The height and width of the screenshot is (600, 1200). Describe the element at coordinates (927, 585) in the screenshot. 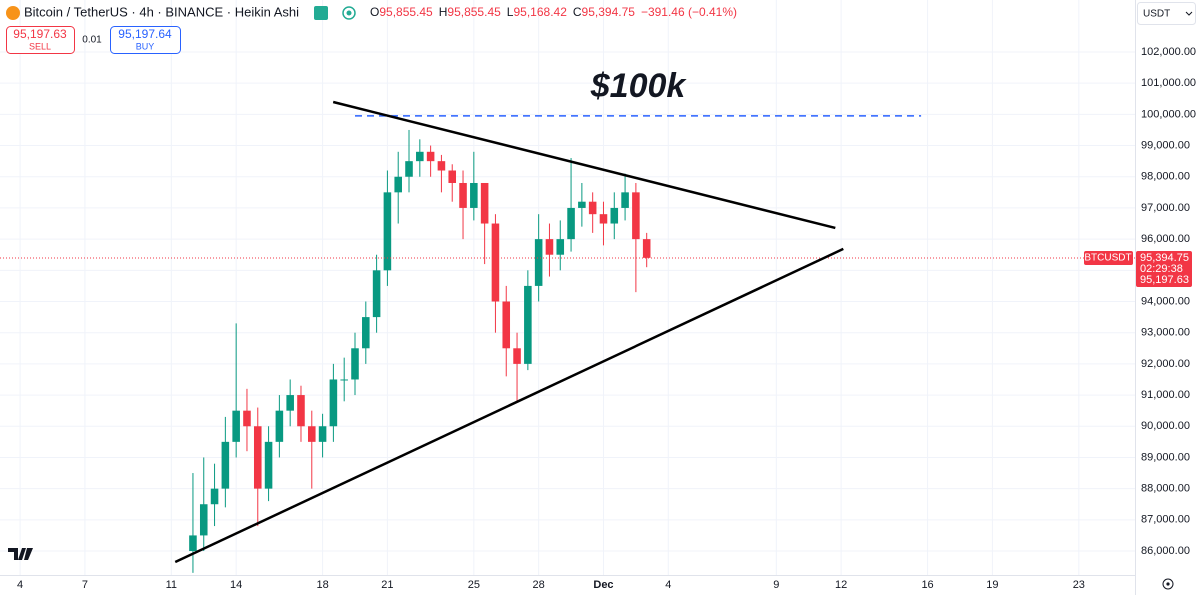

I see `x-tick-label: 16` at that location.